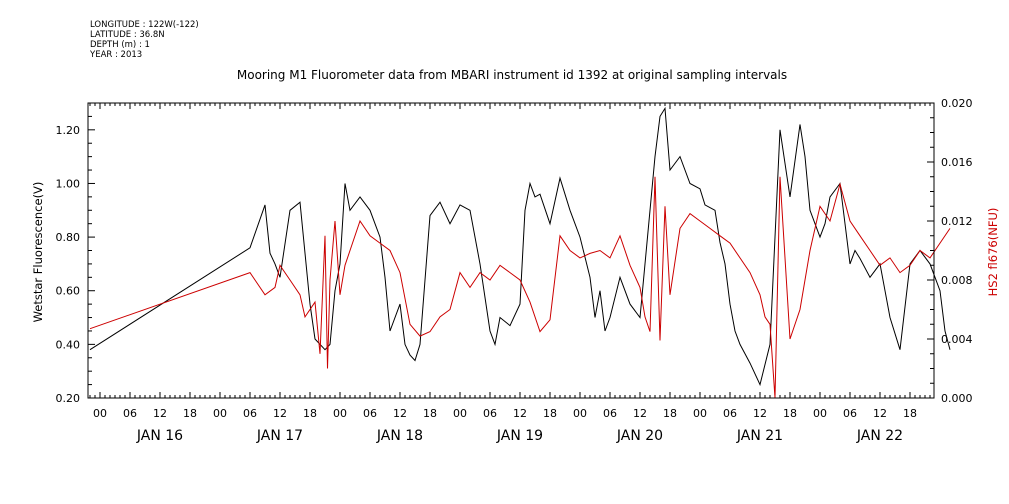  What do you see at coordinates (38, 252) in the screenshot?
I see `y-axis-label: Wetstar Fluorescence(V)` at bounding box center [38, 252].